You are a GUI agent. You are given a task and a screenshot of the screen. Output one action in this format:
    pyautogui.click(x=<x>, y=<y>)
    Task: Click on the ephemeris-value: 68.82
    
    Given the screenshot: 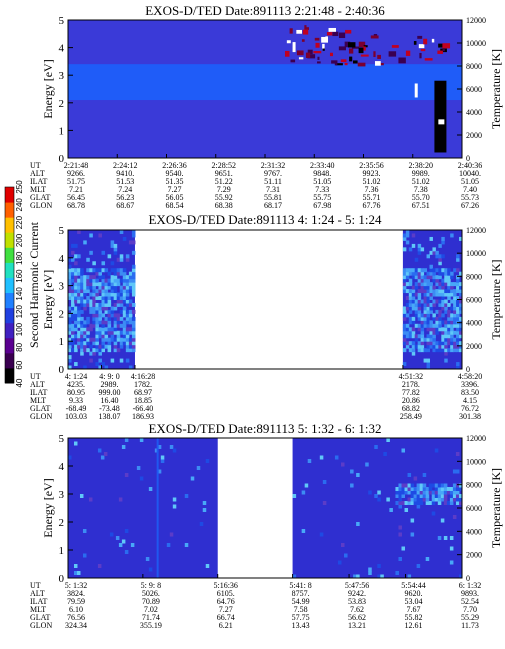 What is the action you would take?
    pyautogui.click(x=411, y=408)
    